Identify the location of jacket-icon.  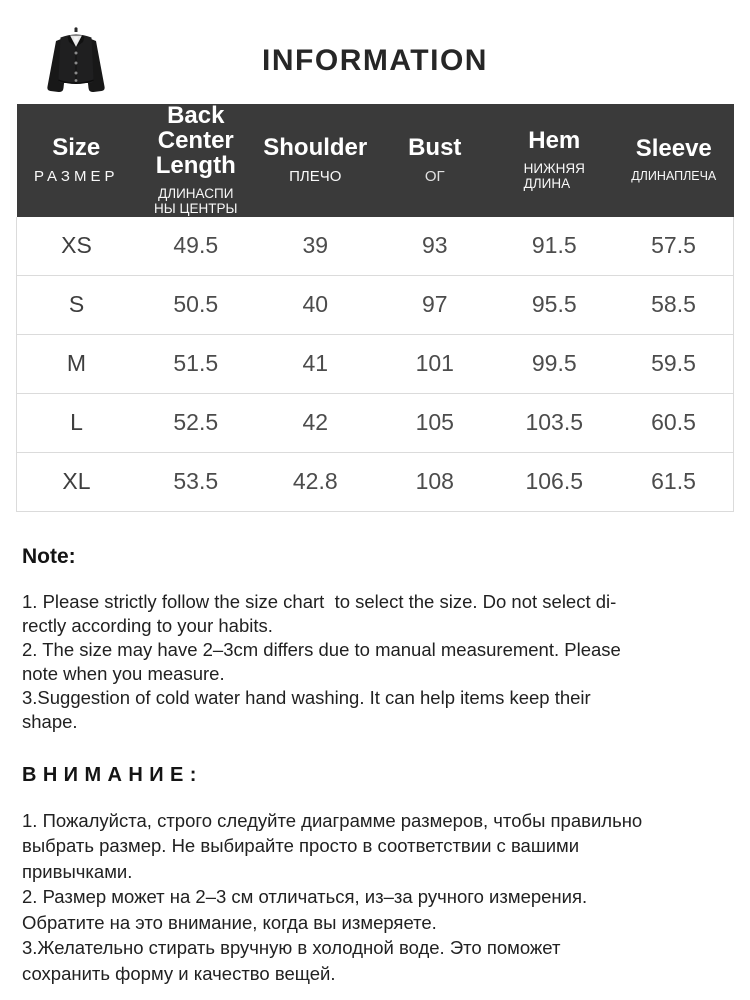
(76, 60).